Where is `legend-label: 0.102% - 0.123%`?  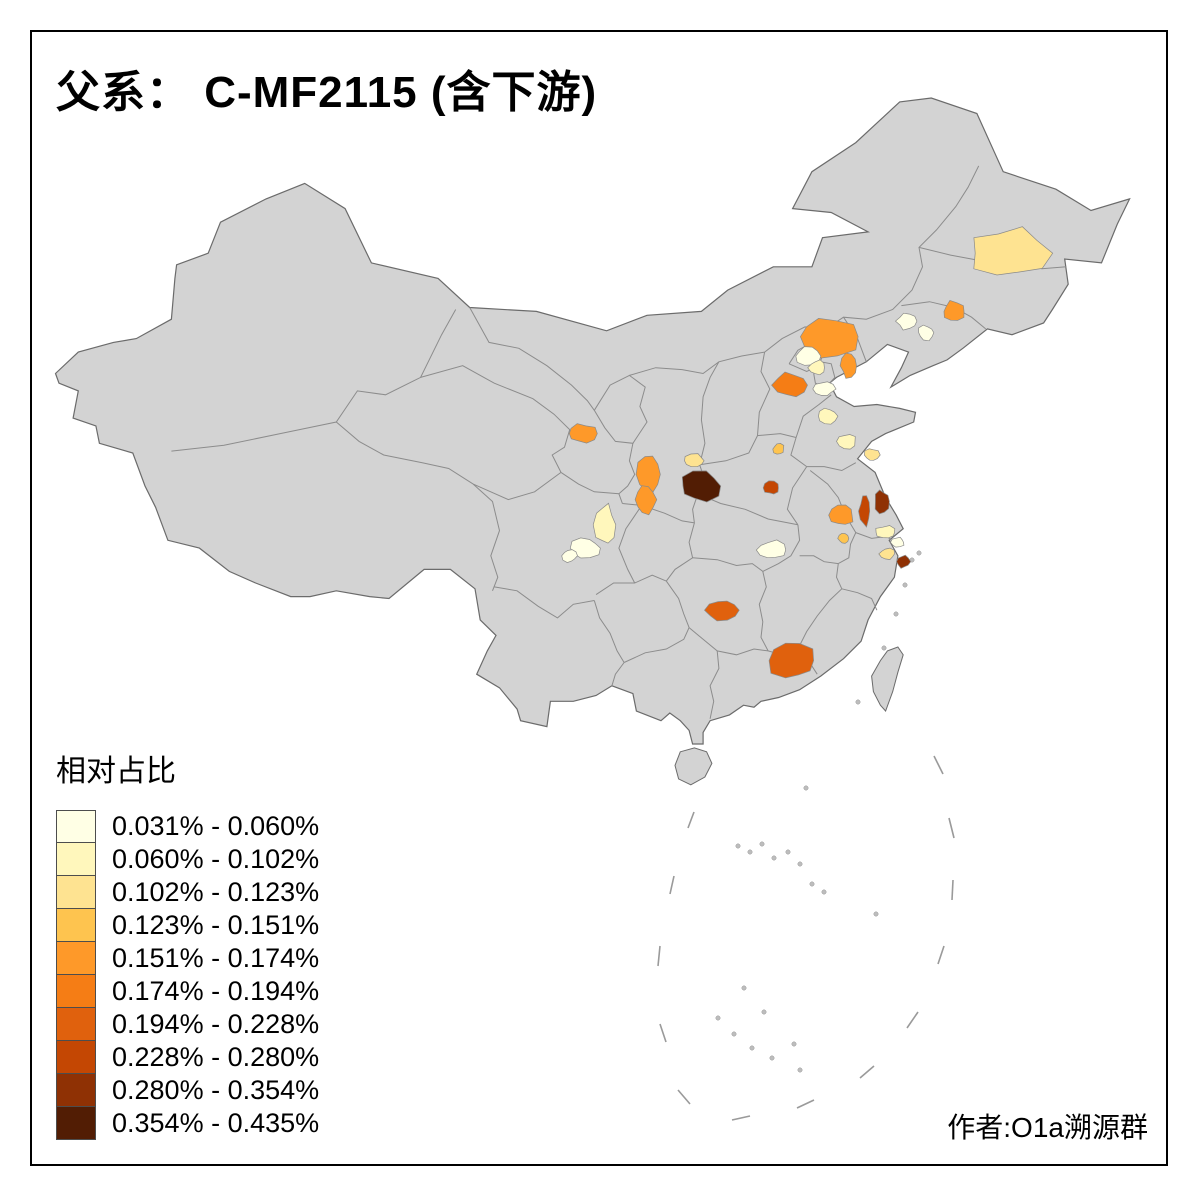
legend-label: 0.102% - 0.123% is located at coordinates (216, 892).